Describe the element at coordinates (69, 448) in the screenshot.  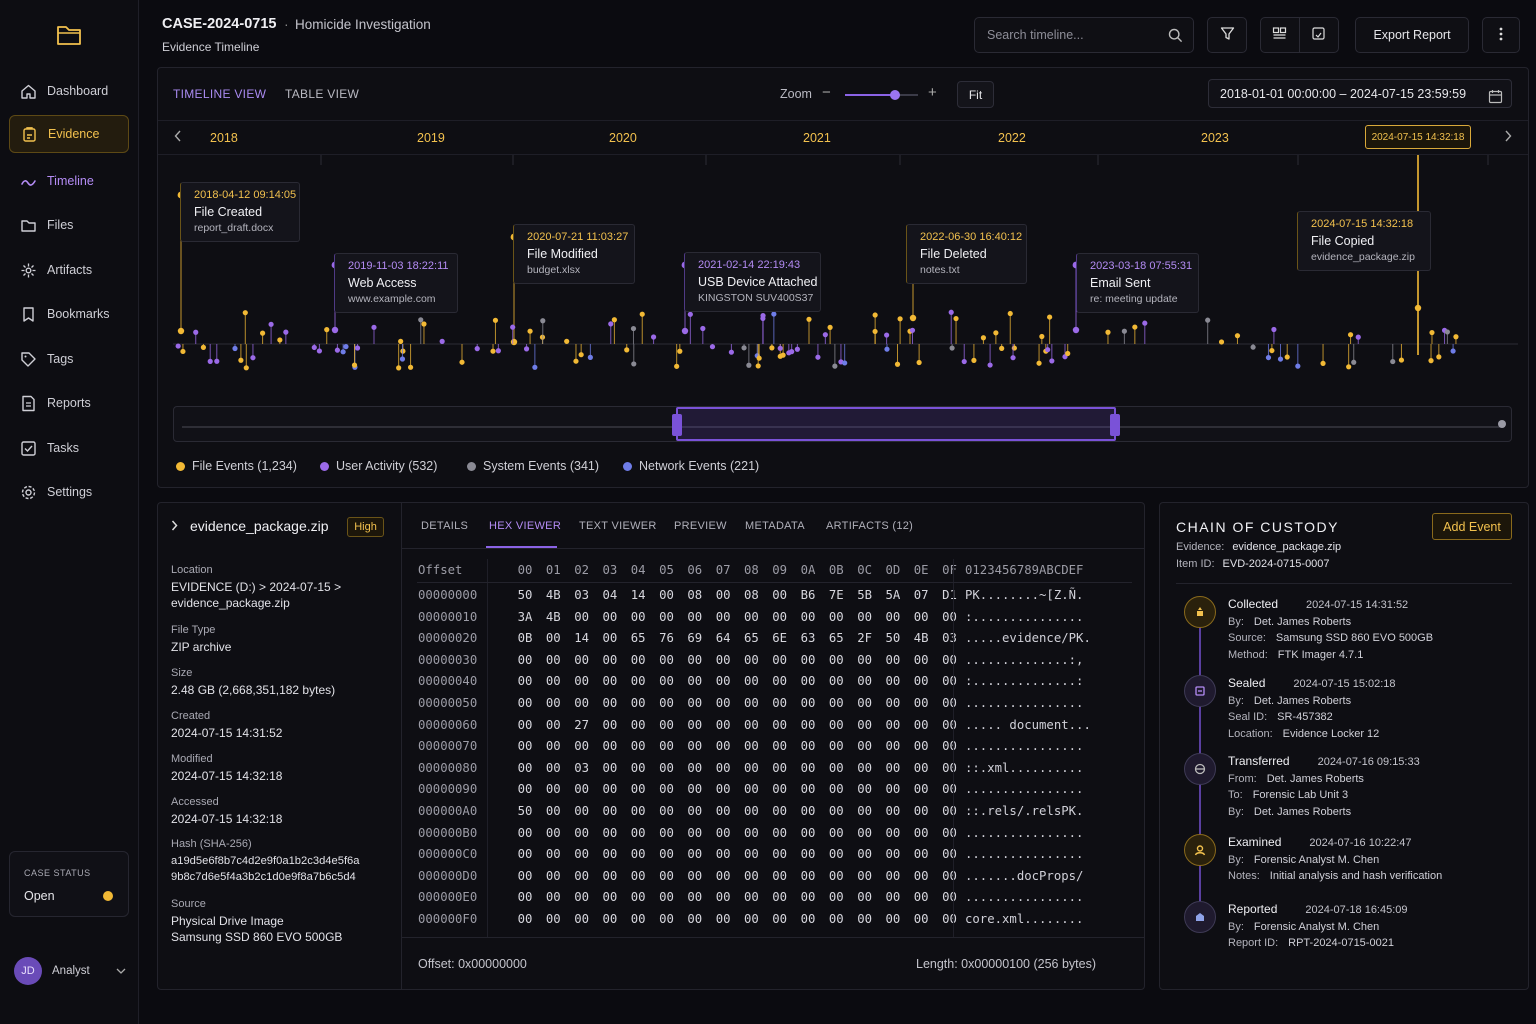
I see `sidebar-item-tasks: Tasks` at that location.